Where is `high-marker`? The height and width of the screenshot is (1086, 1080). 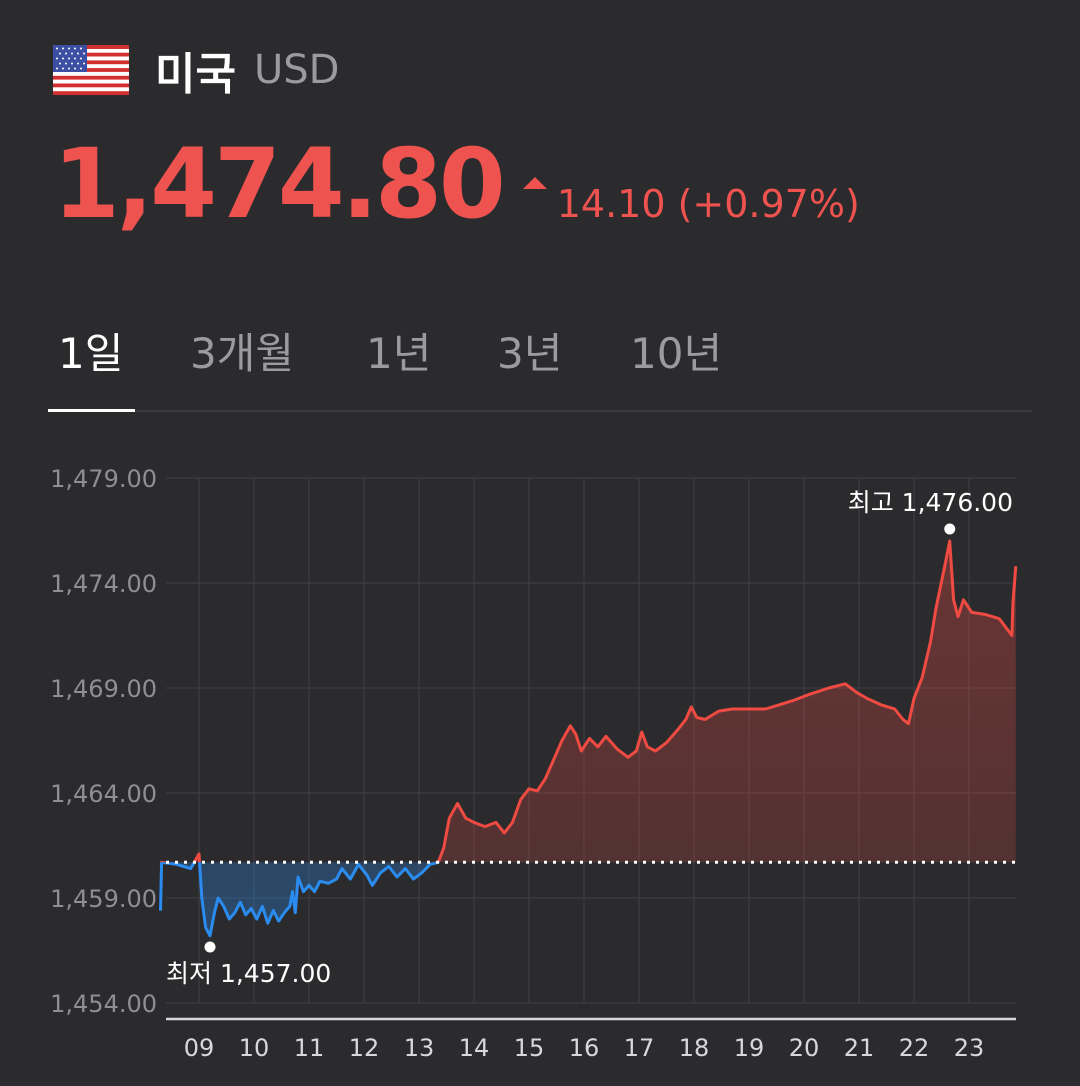
high-marker is located at coordinates (950, 529).